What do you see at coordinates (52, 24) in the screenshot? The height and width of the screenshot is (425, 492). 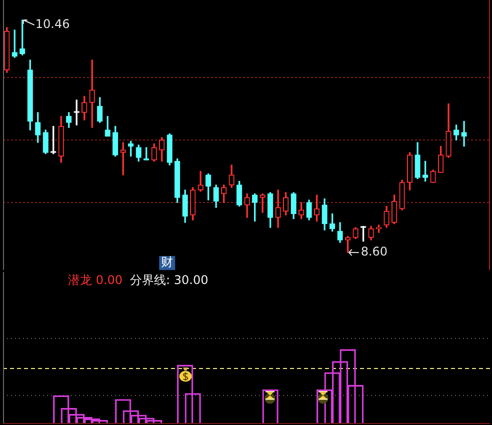 I see `annotation: 10.46` at bounding box center [52, 24].